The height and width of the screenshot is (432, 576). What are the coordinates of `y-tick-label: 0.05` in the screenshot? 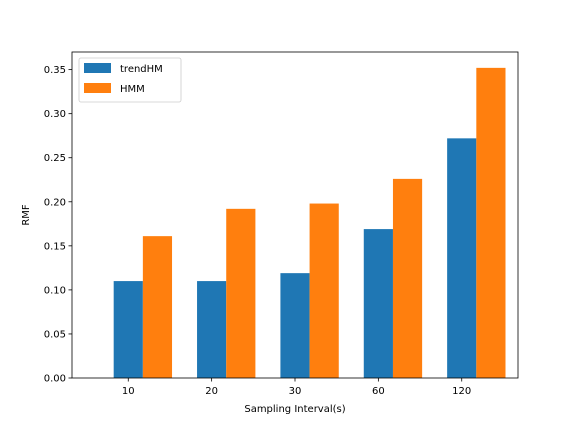 It's located at (55, 334).